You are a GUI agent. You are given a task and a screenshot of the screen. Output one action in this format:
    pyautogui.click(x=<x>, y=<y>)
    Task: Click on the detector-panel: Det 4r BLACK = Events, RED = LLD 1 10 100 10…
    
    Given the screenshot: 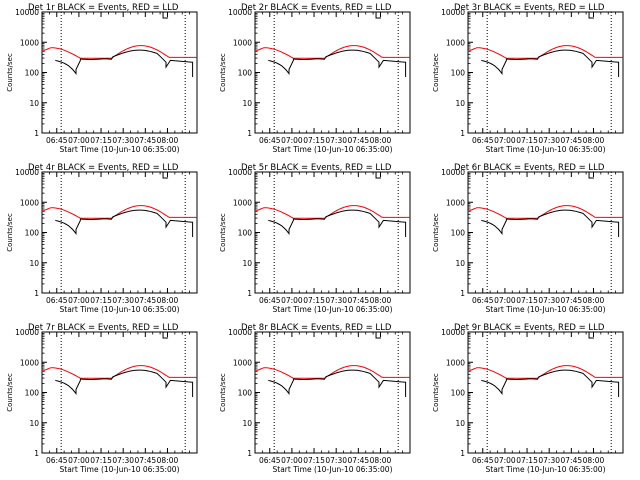 What is the action you would take?
    pyautogui.click(x=102, y=238)
    